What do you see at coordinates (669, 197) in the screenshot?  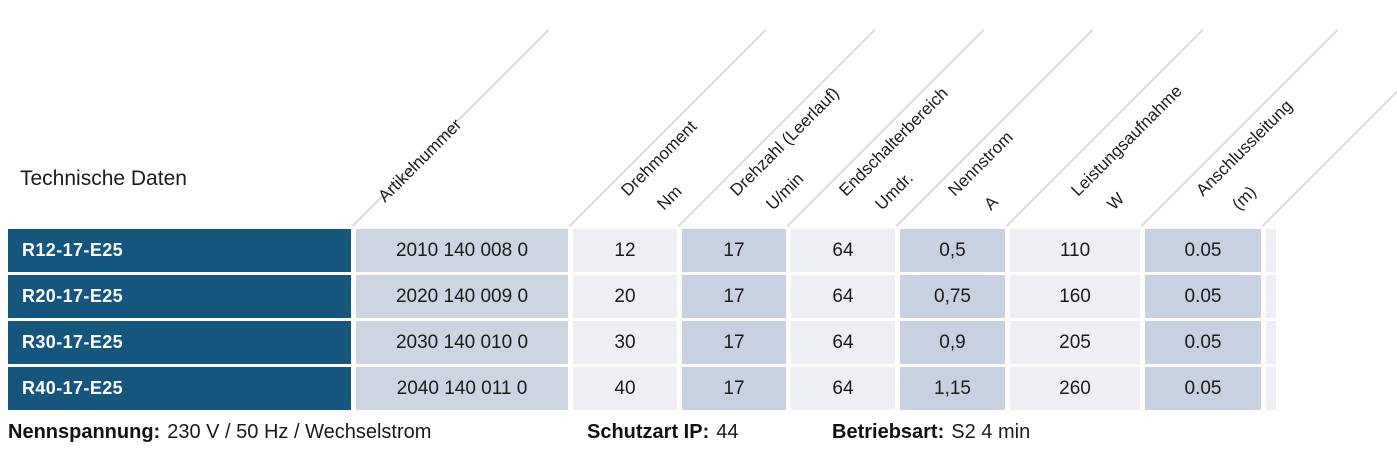 I see `column-unit-drehmoment: Nm` at bounding box center [669, 197].